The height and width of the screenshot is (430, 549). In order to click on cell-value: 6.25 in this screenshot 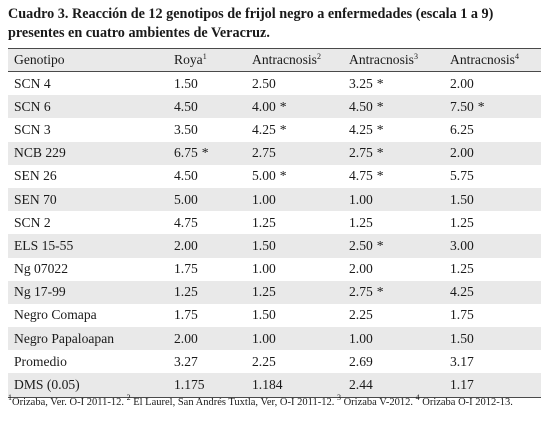, I will do `click(462, 129)`.